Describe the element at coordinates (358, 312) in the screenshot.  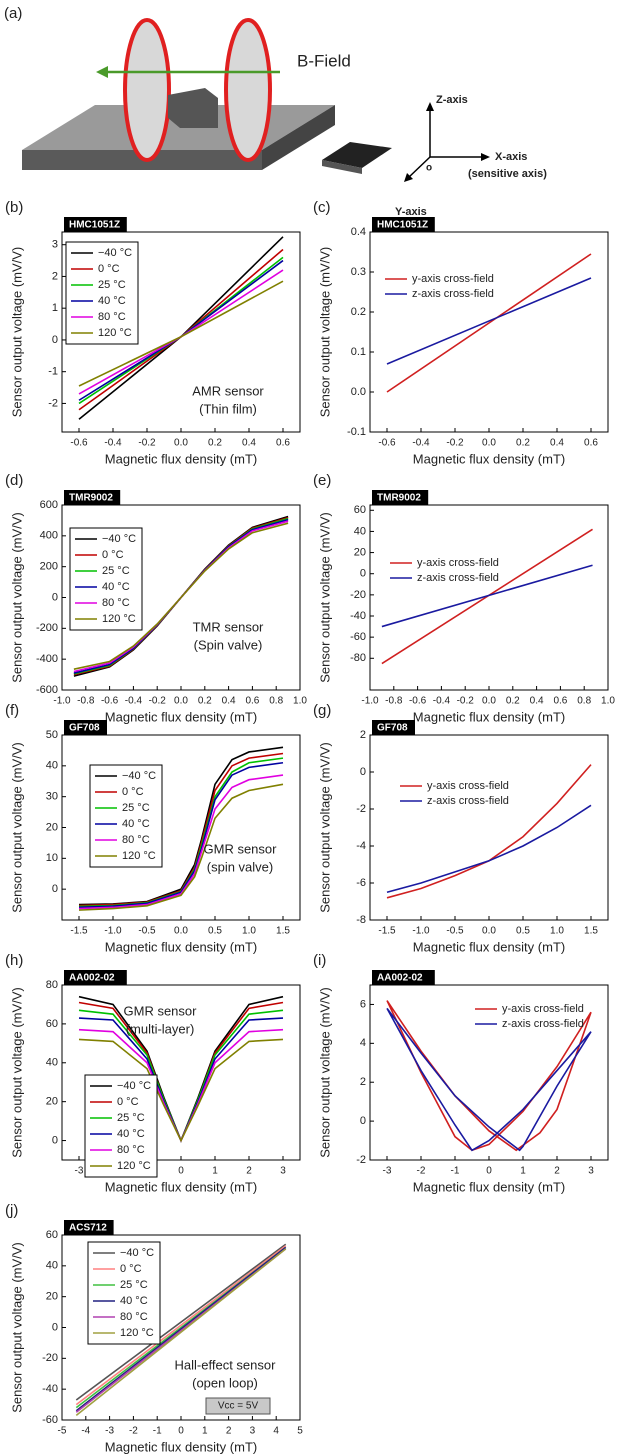
I see `y-tick-label: 0.2` at that location.